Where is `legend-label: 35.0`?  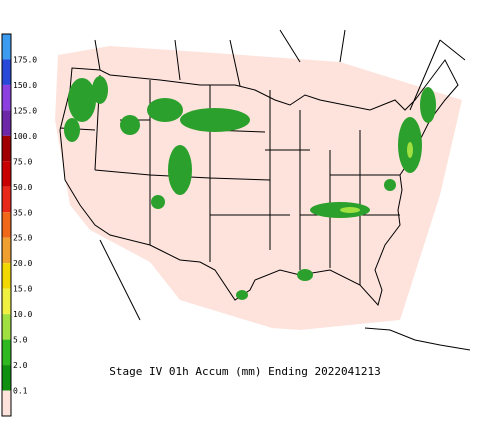
legend-label: 35.0 is located at coordinates (22, 212).